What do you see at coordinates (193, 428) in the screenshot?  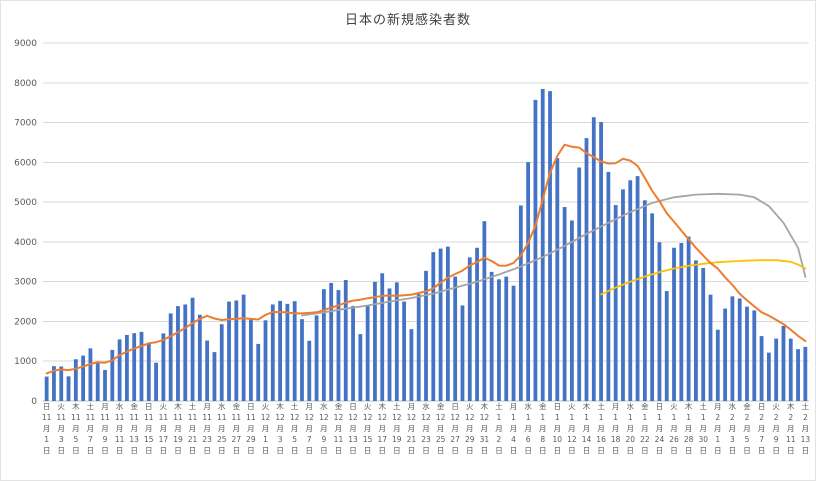 I see `x-tick-label: 土 11 月 21 日` at bounding box center [193, 428].